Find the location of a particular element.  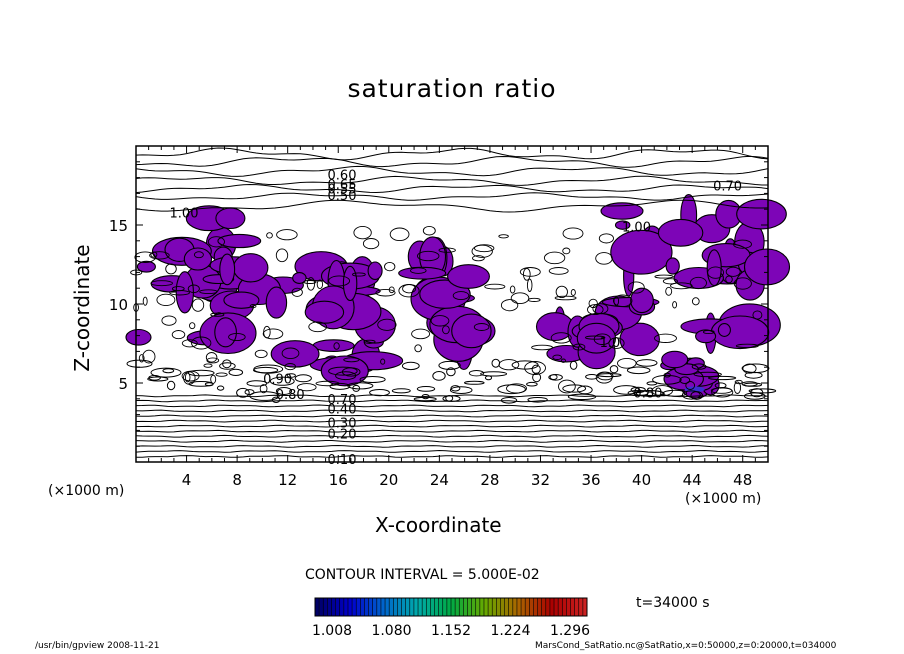

x-tick-label: 36 is located at coordinates (590, 480).